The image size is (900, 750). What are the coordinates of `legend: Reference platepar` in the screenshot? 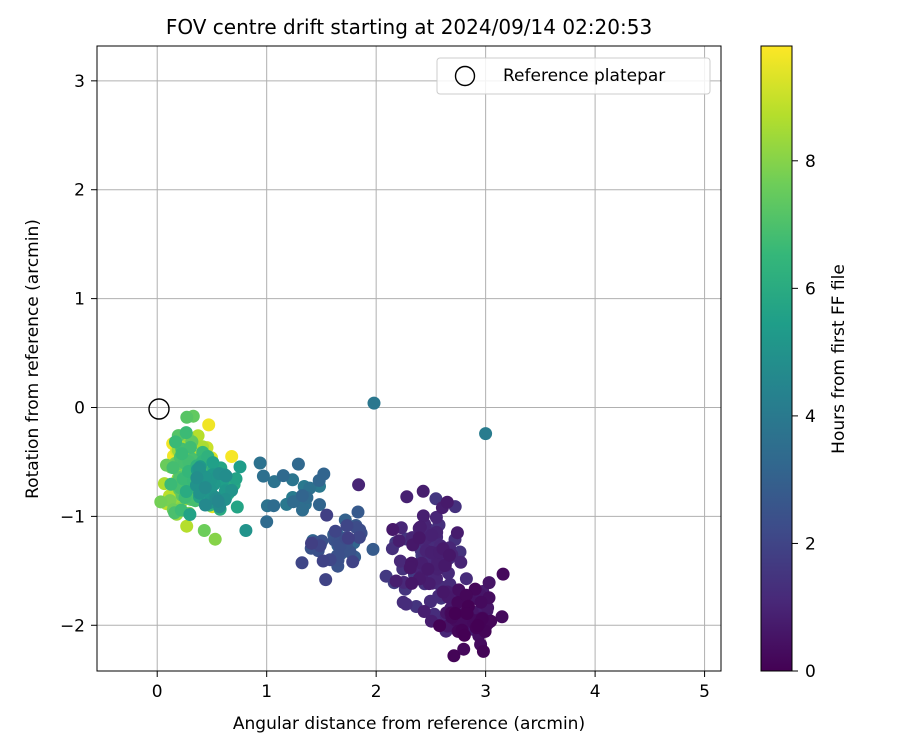 It's located at (573, 76).